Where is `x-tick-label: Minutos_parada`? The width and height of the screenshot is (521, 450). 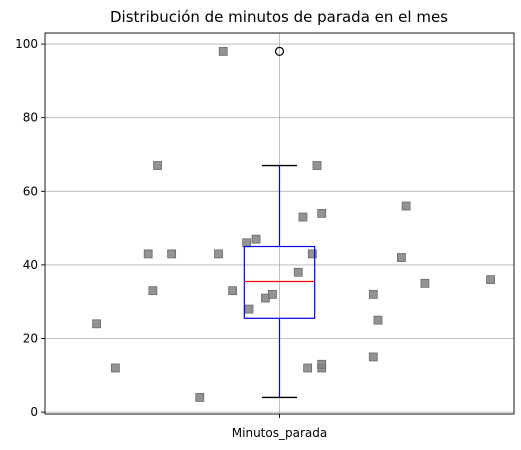 x-tick-label: Minutos_parada is located at coordinates (279, 433).